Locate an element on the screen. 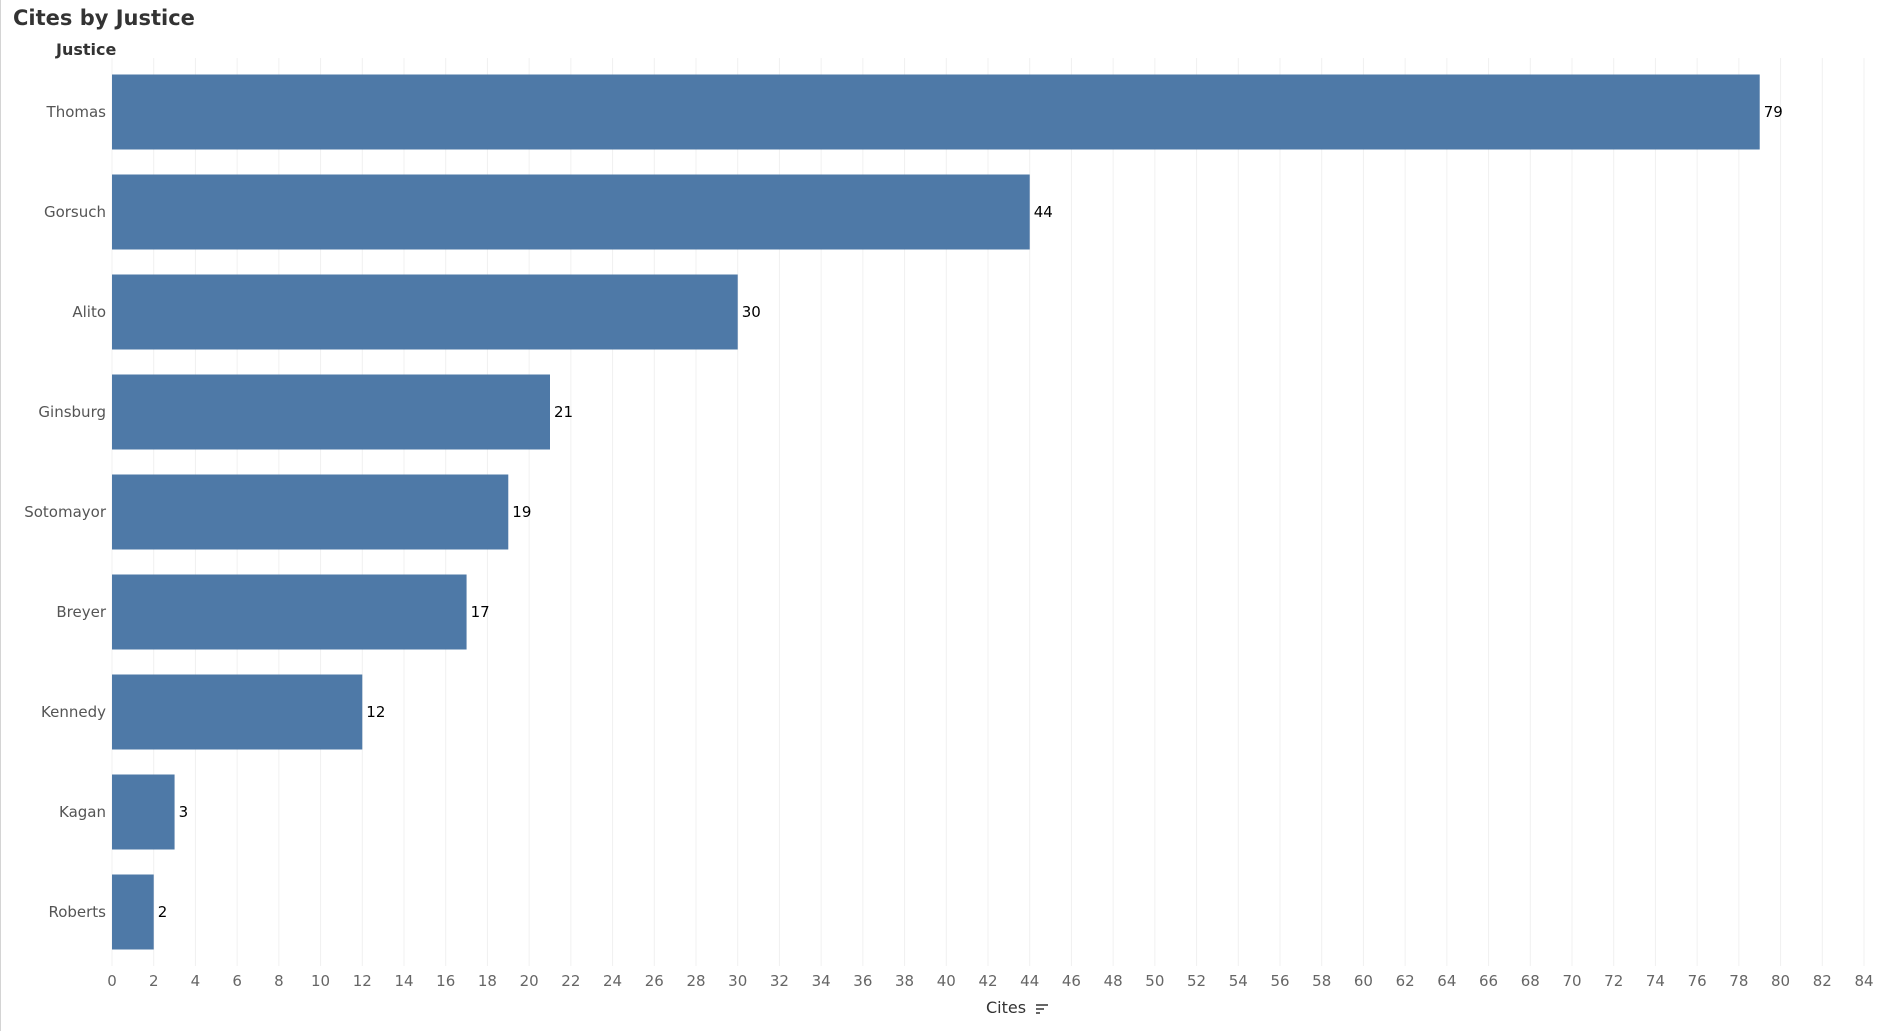  bar-thomas is located at coordinates (936, 112).